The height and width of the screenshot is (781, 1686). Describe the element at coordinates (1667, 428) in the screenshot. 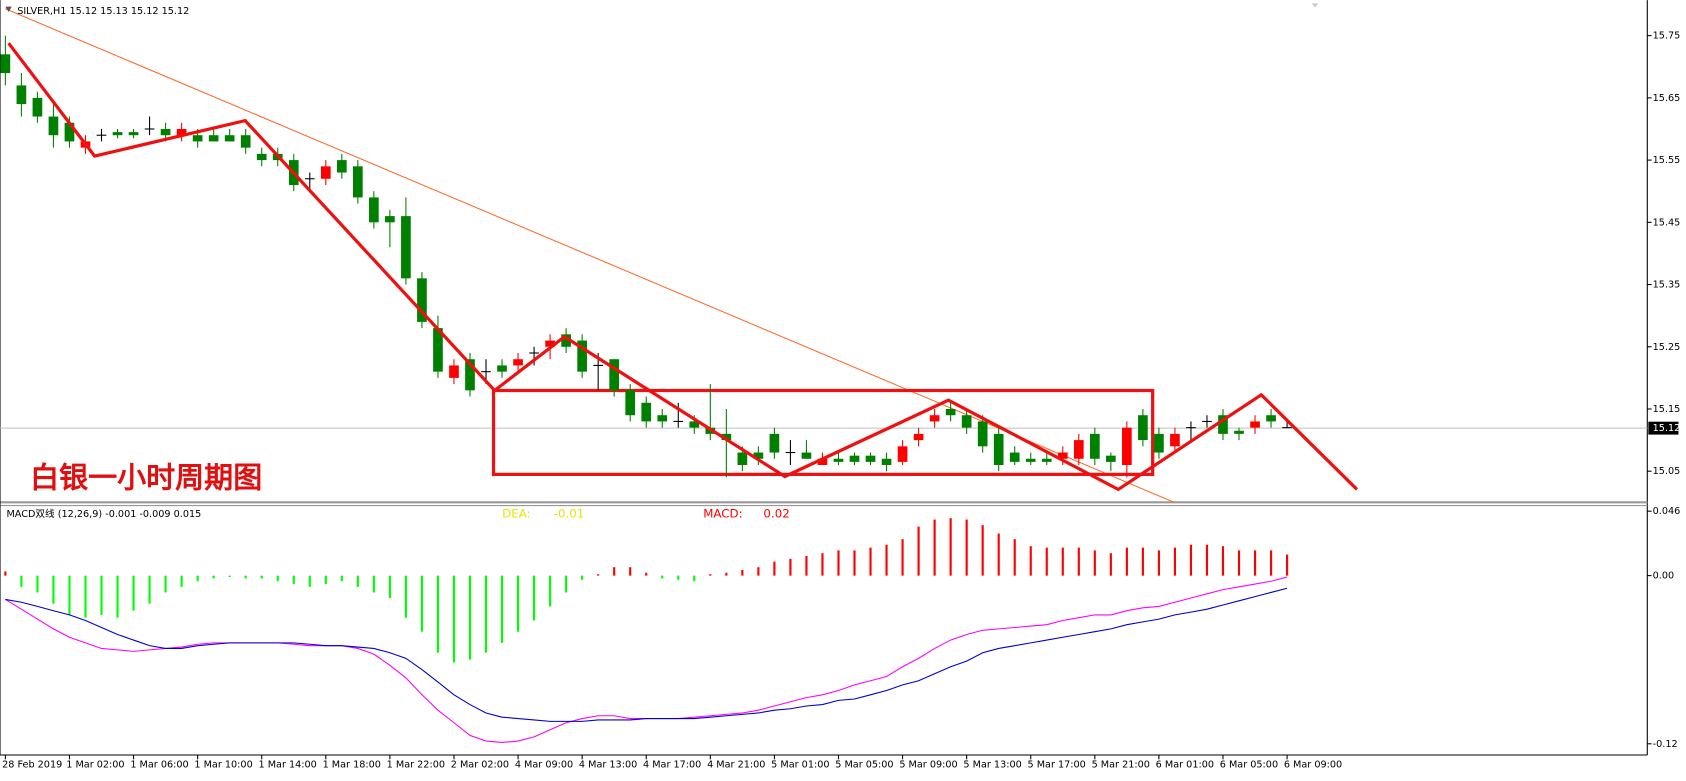

I see `price-tag-label: 15.12` at that location.